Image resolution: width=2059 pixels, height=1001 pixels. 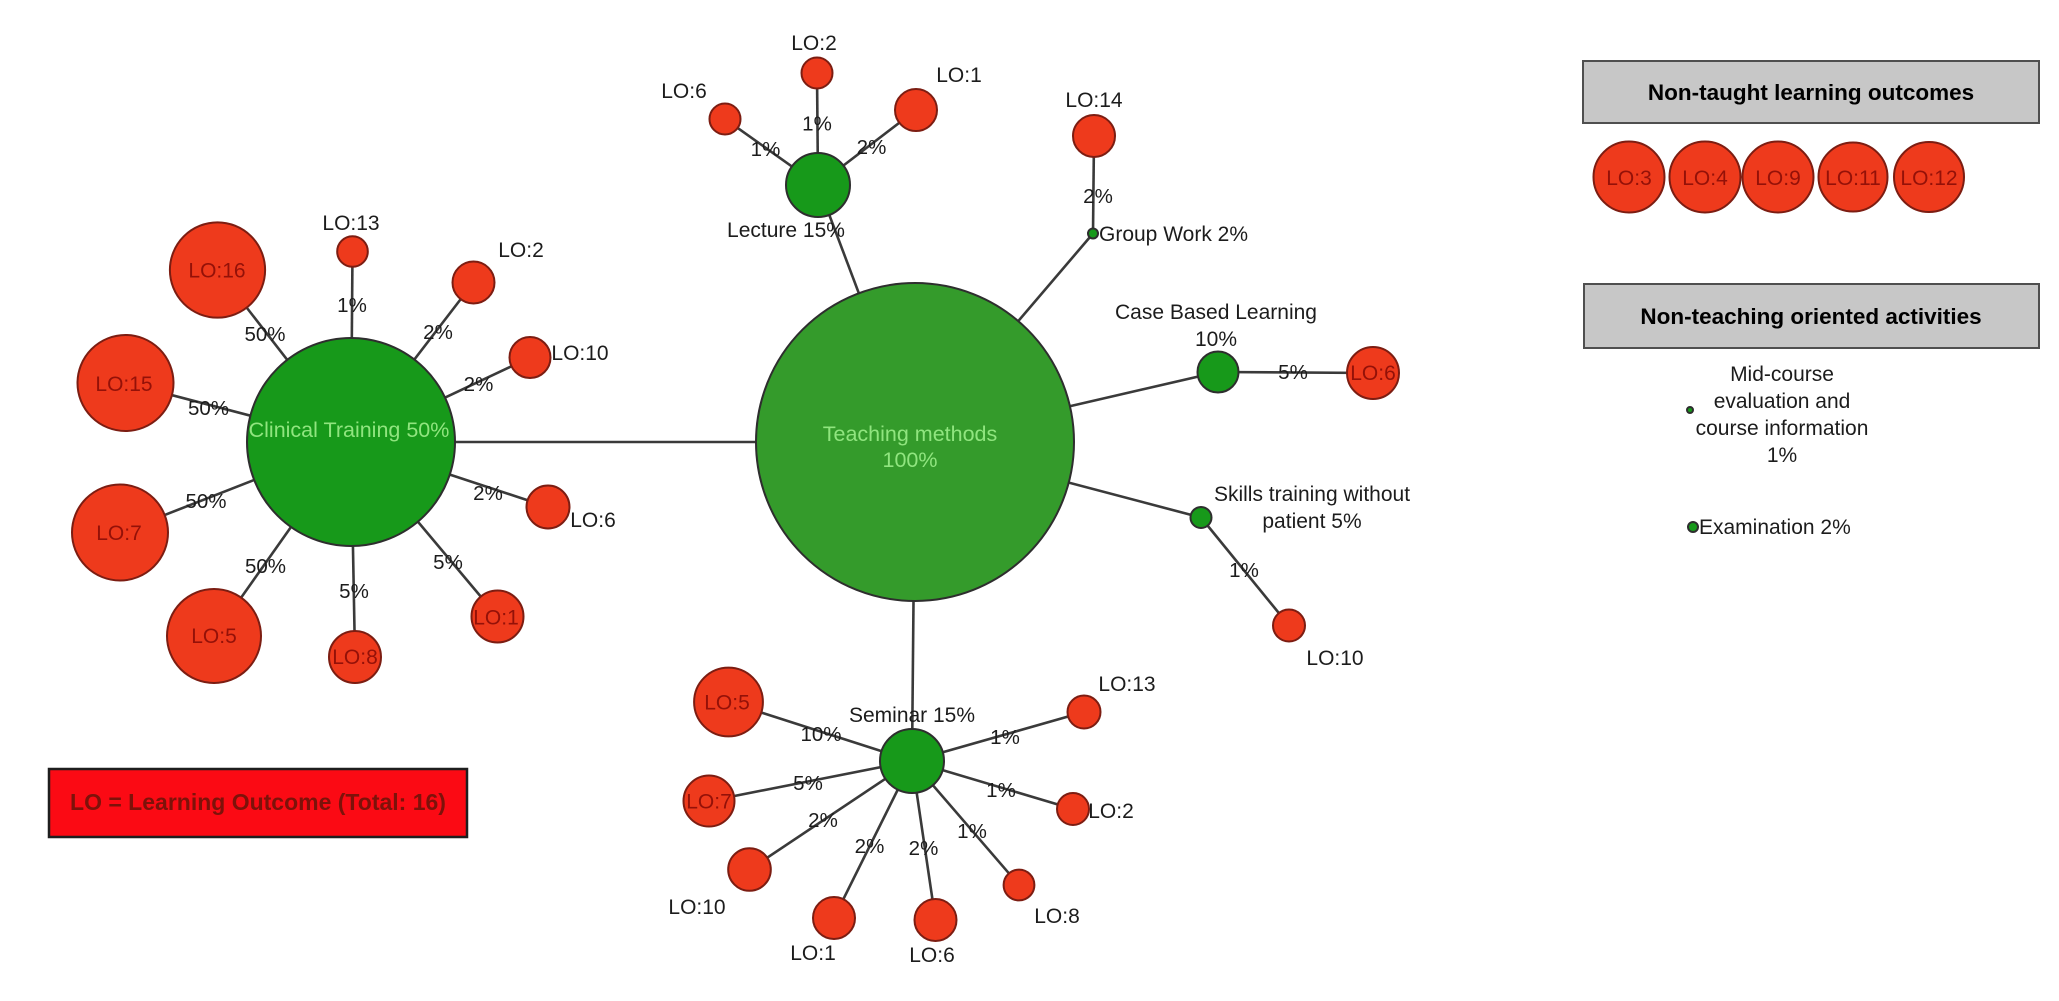 I want to click on svg-text: Lecture 15%, so click(x=786, y=230).